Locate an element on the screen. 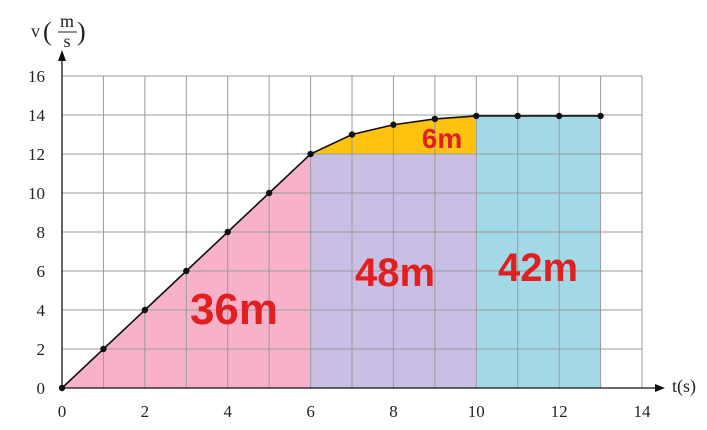 This screenshot has width=707, height=430. x-tick-label: 2 is located at coordinates (145, 411).